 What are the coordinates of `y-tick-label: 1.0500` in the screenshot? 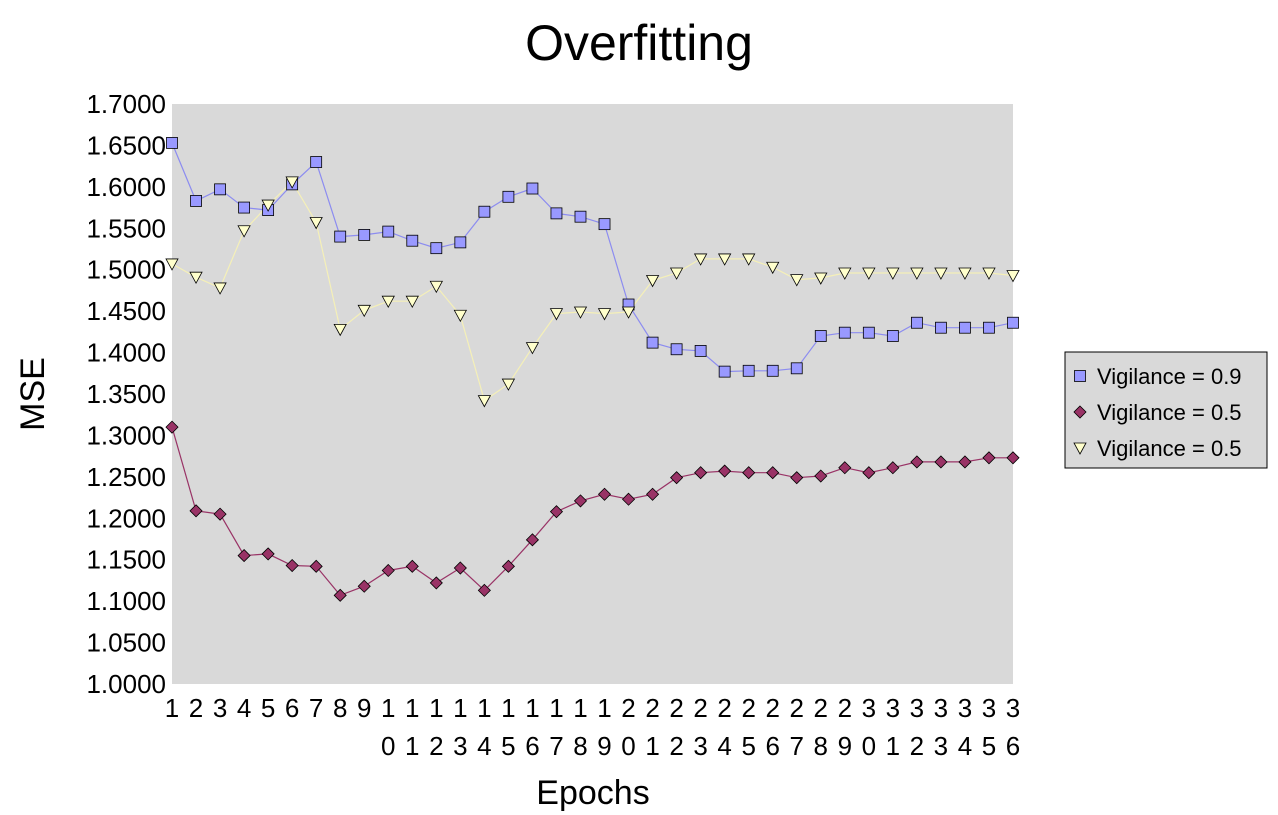 It's located at (126, 643).